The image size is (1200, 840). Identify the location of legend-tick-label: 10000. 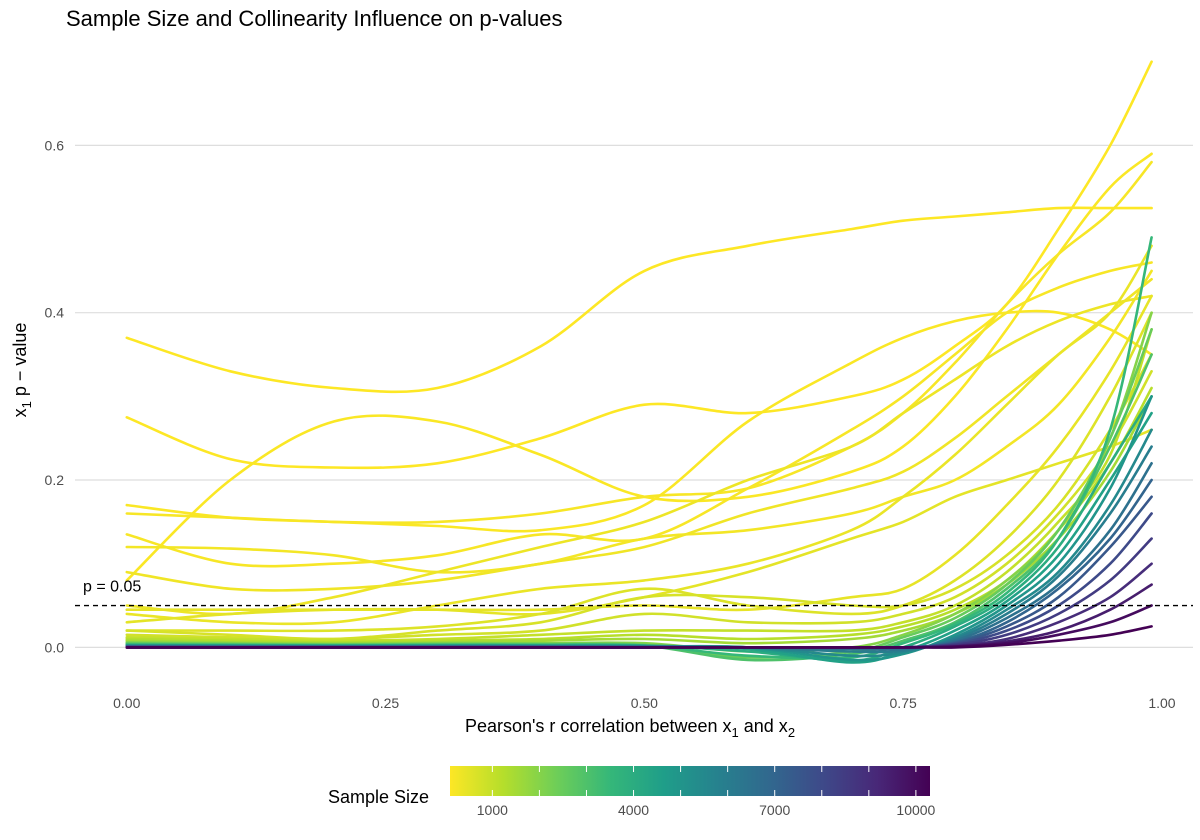
(915, 810).